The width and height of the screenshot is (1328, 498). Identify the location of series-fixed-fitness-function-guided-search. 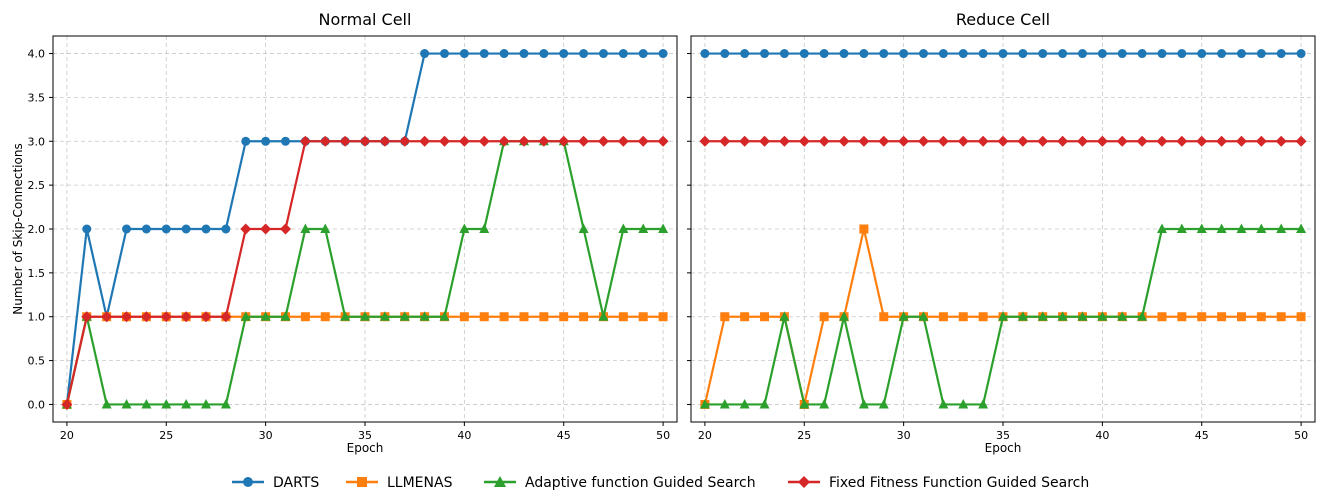
(1003, 141).